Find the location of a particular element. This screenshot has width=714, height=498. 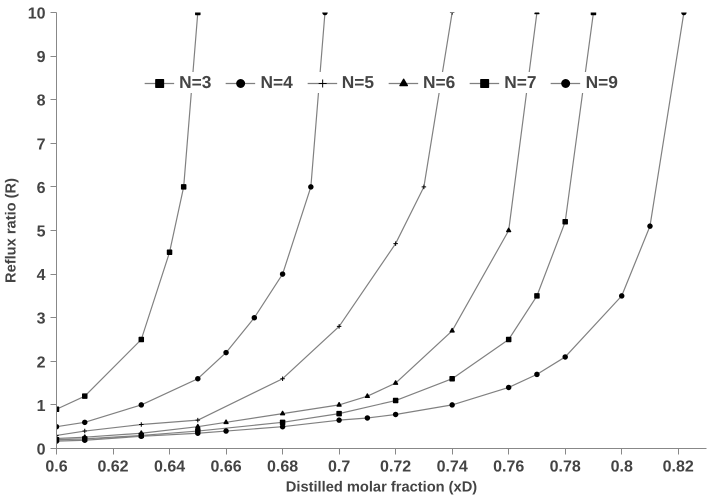

x-tick-label: 0.72 is located at coordinates (396, 467).